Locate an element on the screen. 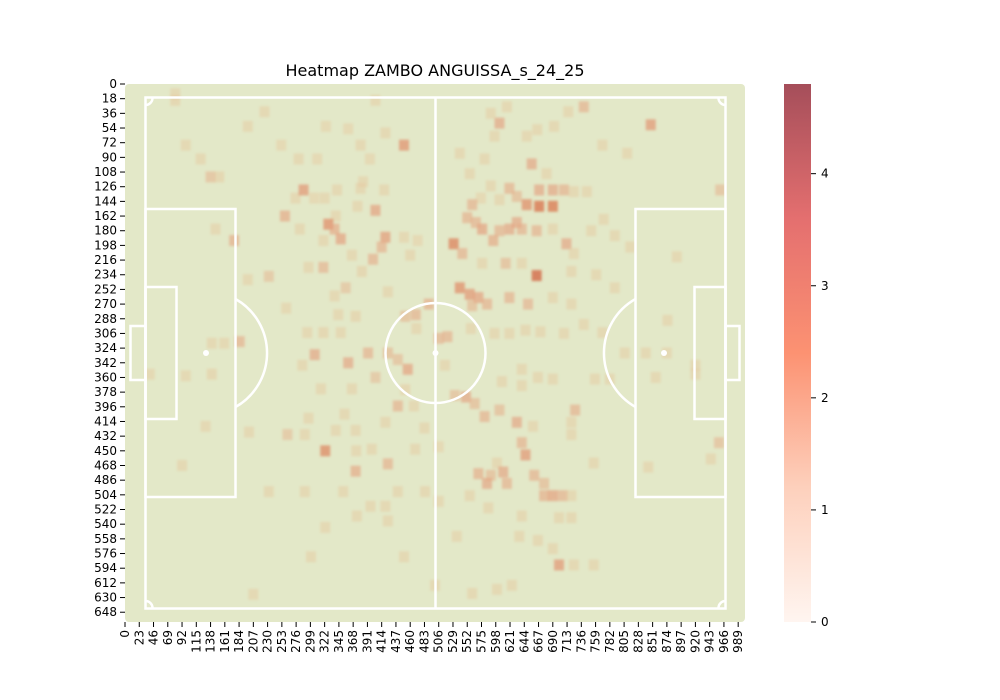 This screenshot has width=1000, height=700. y-tick-label: 72 is located at coordinates (109, 143).